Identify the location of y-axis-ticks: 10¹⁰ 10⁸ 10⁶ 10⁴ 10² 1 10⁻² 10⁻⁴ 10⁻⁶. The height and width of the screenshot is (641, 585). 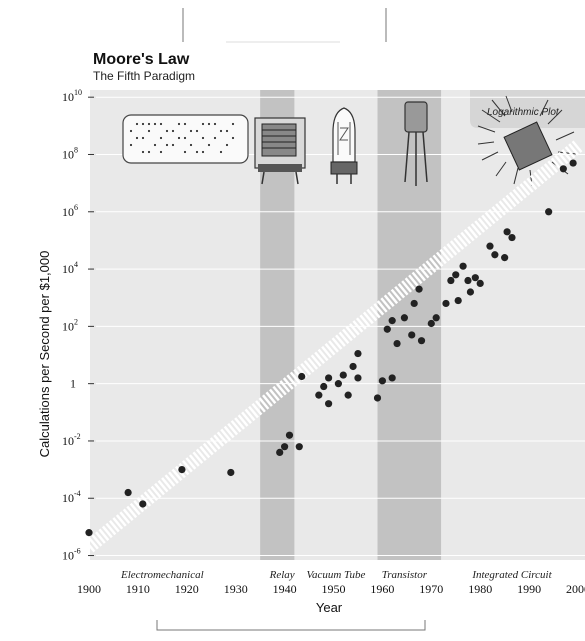
(78, 325).